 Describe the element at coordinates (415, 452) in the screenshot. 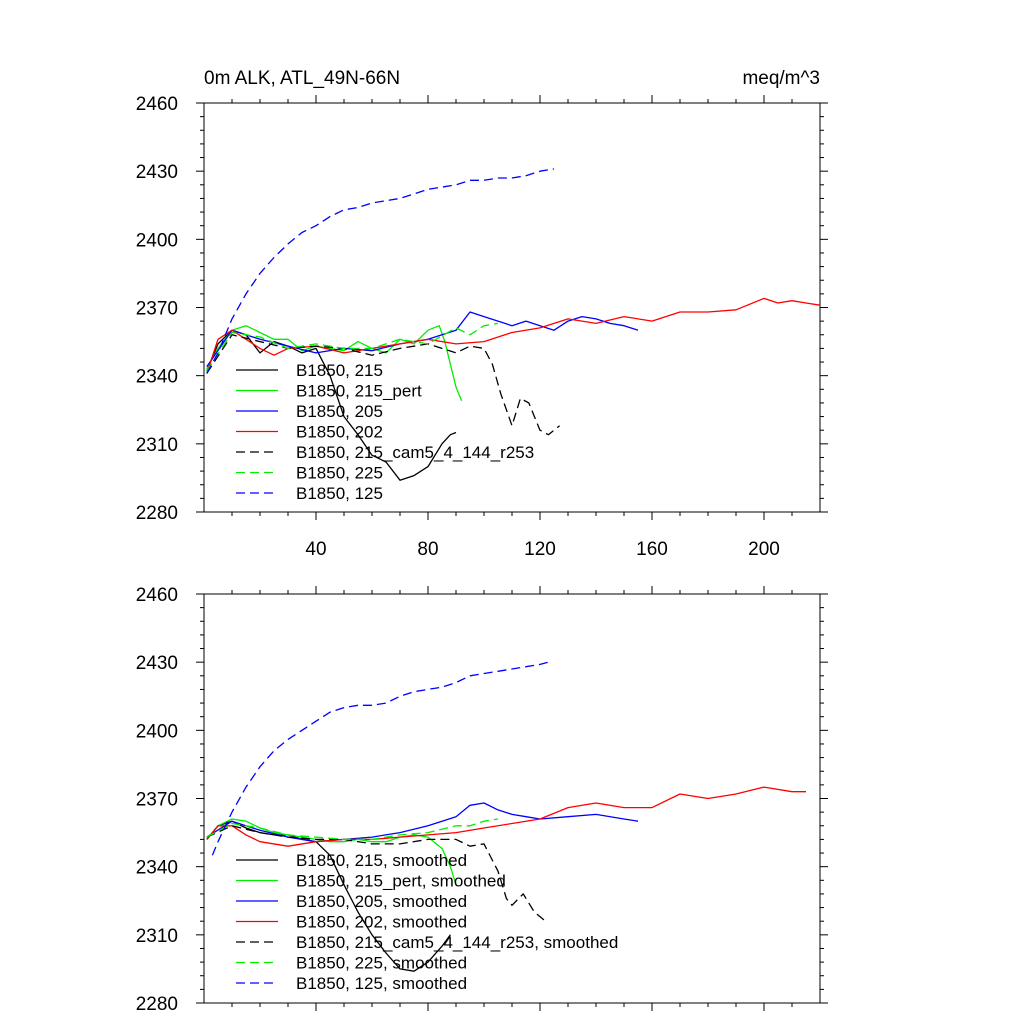

I see `legend-label: B1850, 215_cam5_4_144_r253` at that location.